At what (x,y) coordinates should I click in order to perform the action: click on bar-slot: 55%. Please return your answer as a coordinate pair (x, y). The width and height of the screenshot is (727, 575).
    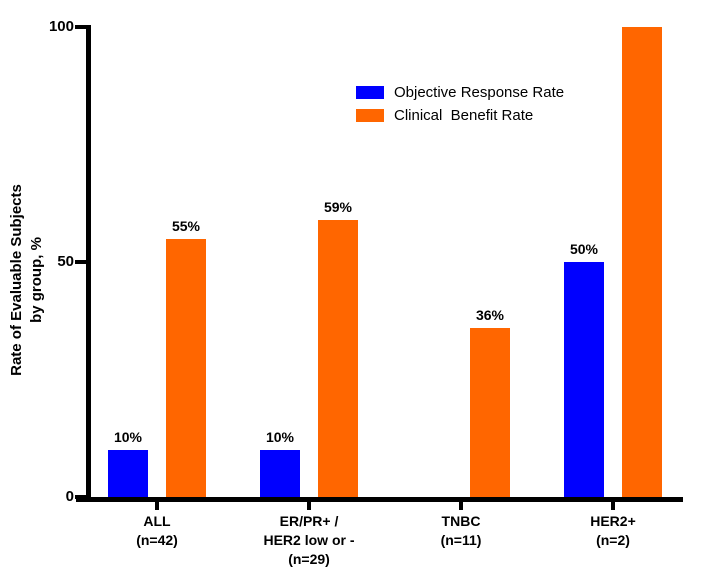
    Looking at the image, I should click on (186, 262).